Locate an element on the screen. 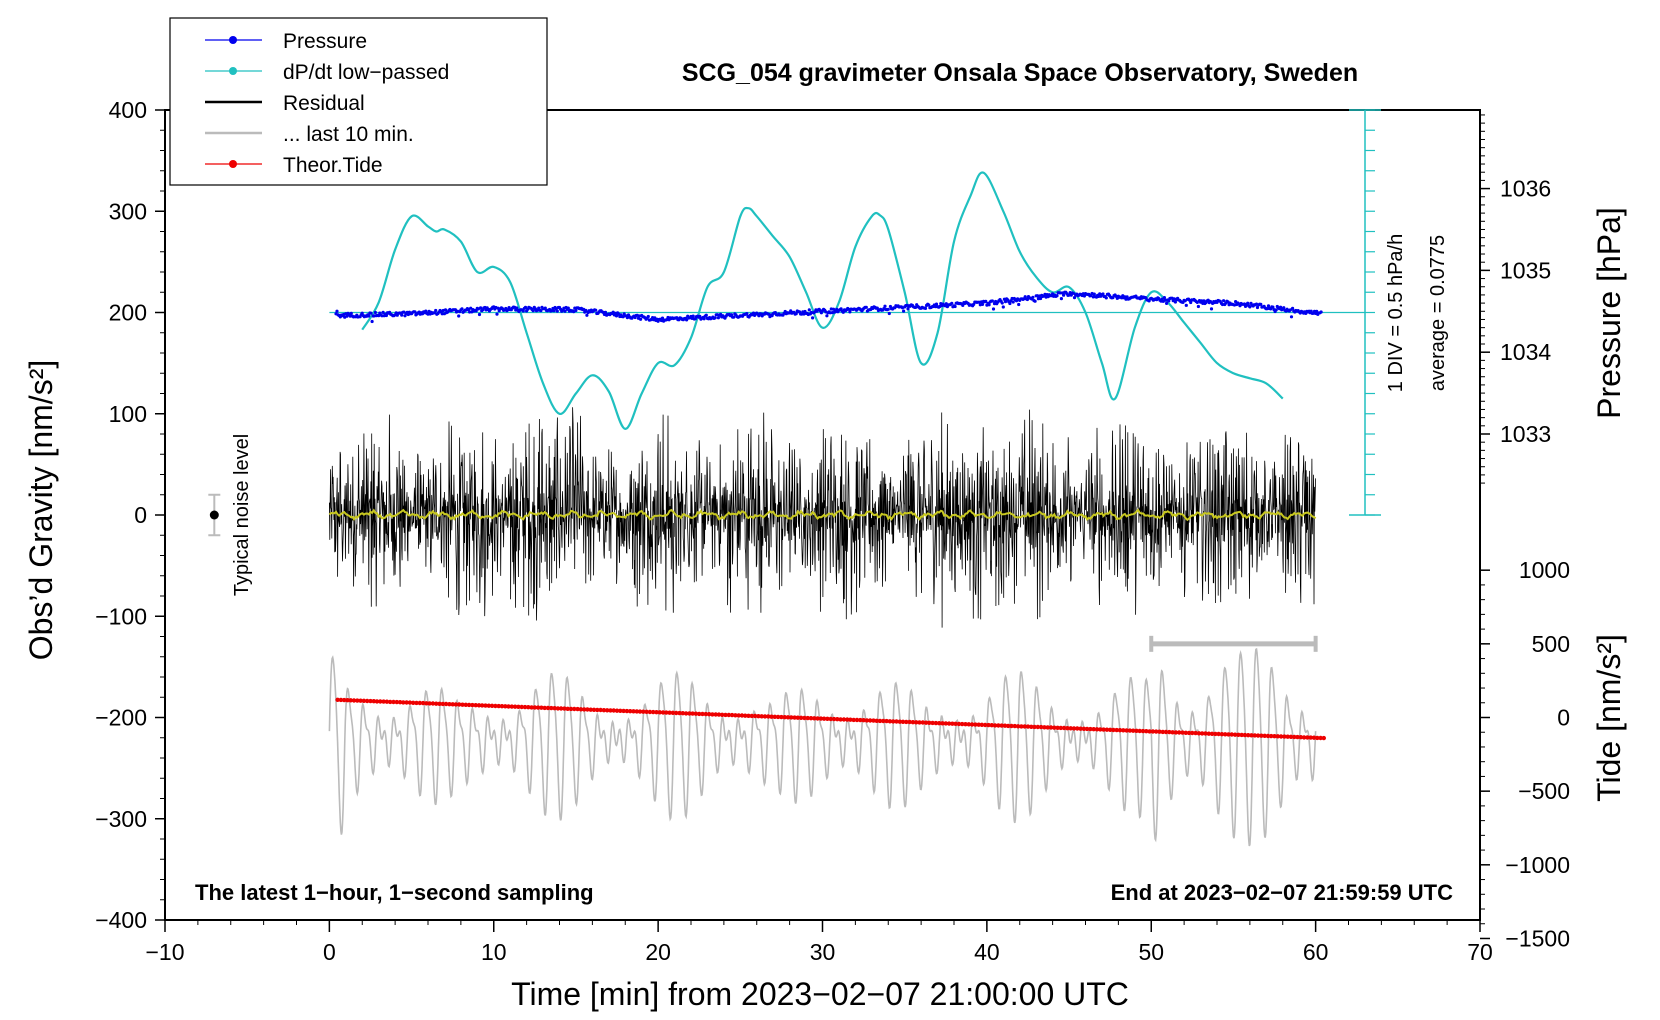 The height and width of the screenshot is (1020, 1660). pressure-tick-label: 1034 is located at coordinates (1525, 352).